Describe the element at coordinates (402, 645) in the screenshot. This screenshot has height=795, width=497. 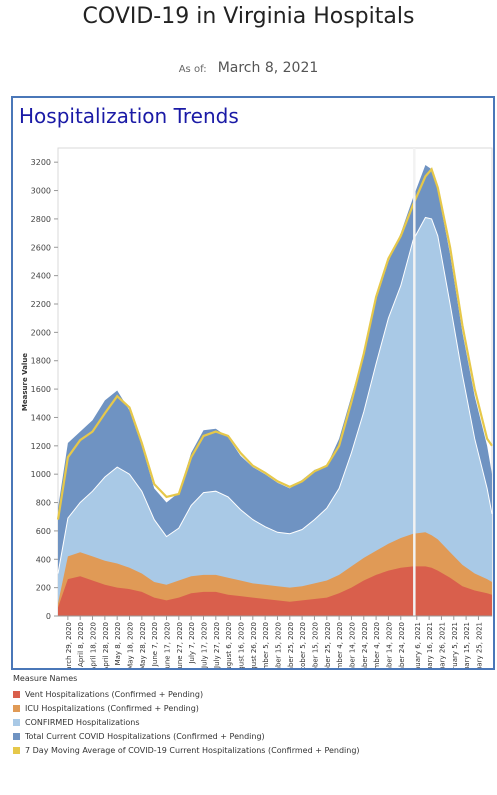
I see `x-tick-label: December 24, 2020` at that location.